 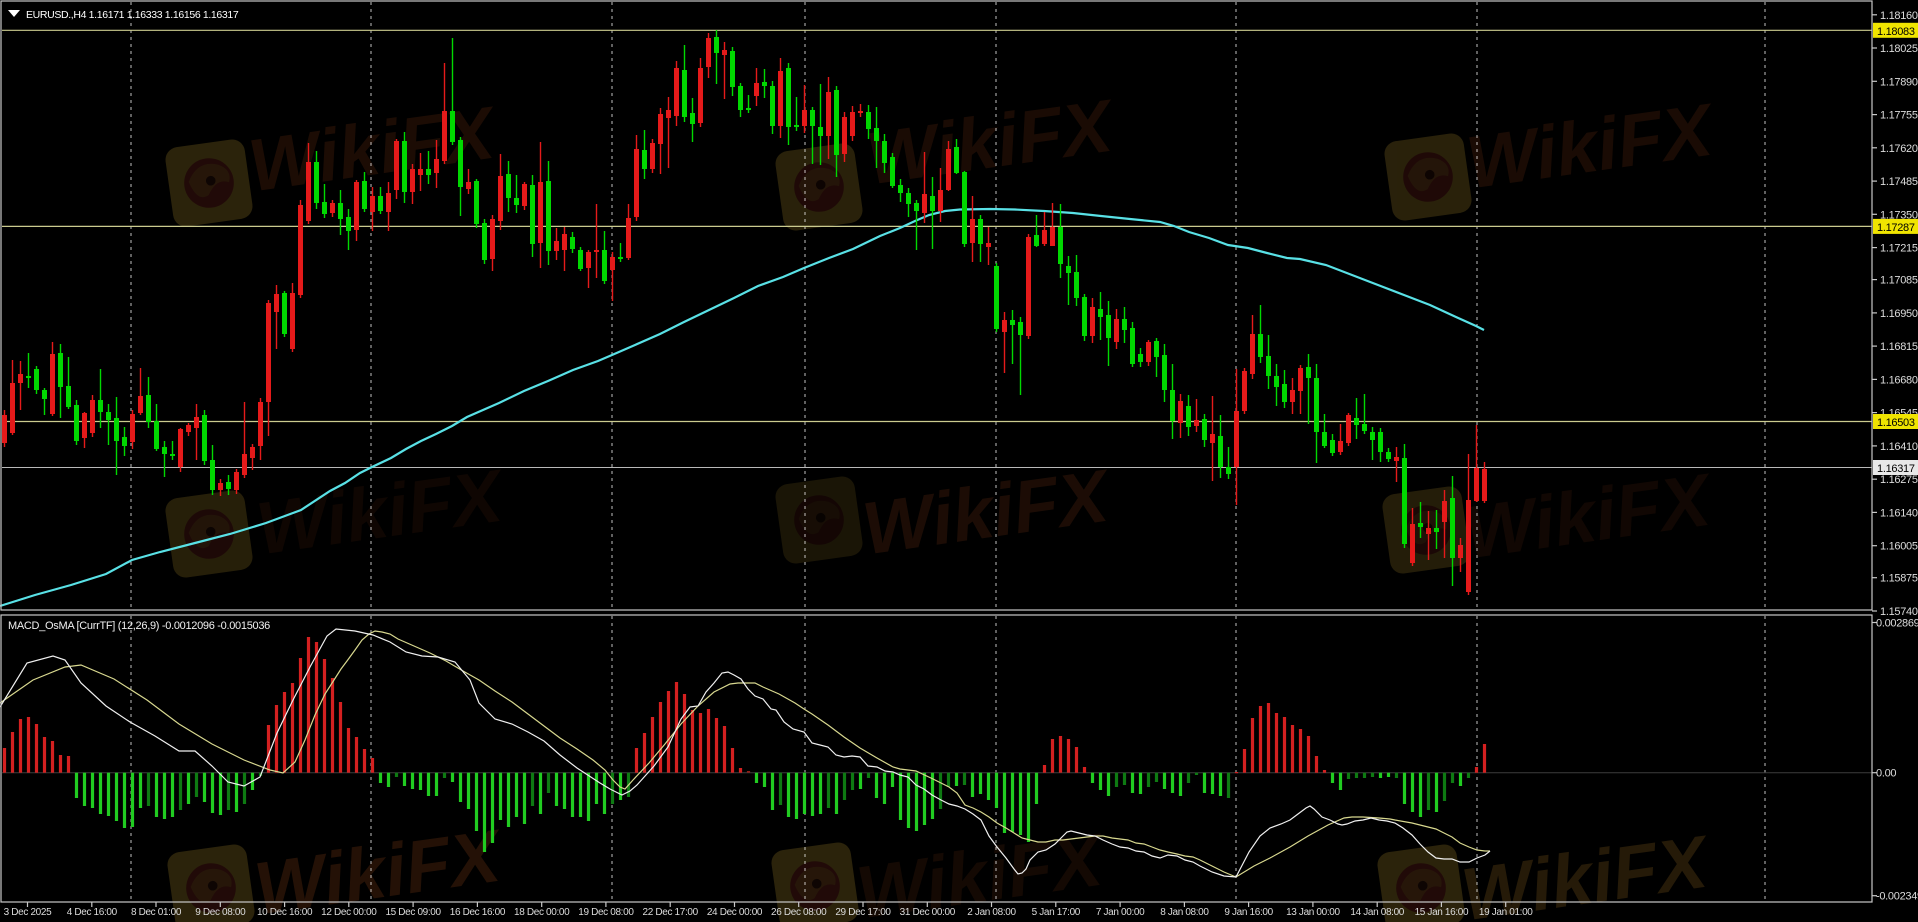 I want to click on svg-text: 1.17085, so click(x=1899, y=281).